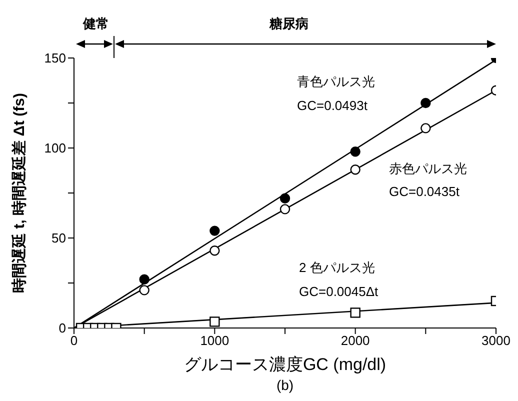  Describe the element at coordinates (55, 148) in the screenshot. I see `y-tick-label: 100` at that location.